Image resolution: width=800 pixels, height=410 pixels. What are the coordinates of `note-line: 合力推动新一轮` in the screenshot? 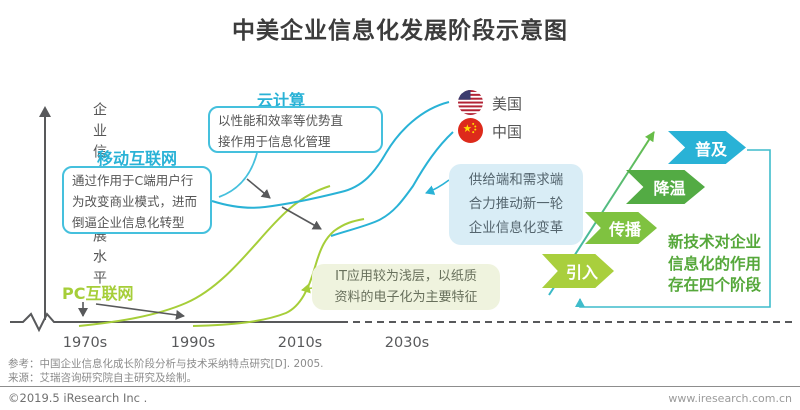 It's located at (516, 204).